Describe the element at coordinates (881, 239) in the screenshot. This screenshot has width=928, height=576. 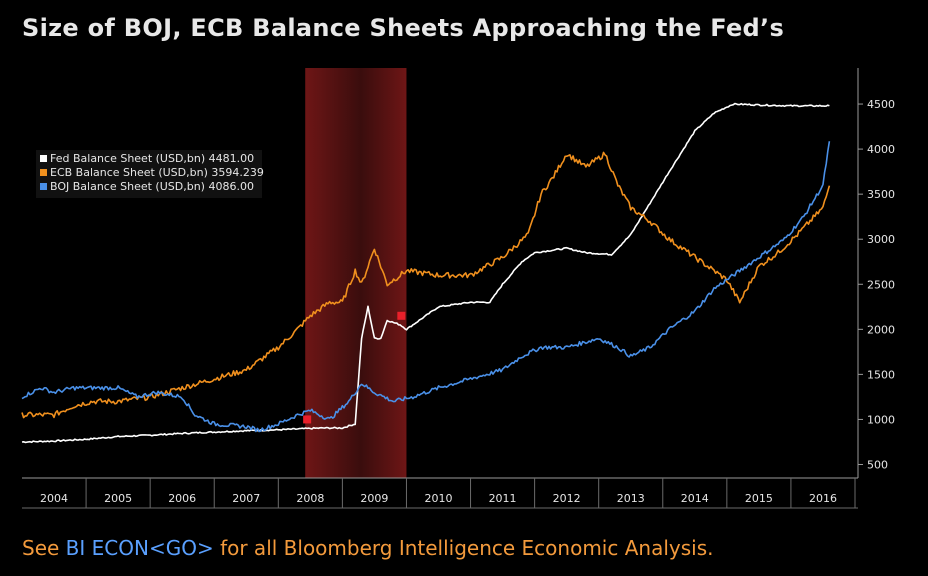
I see `y-tick-label: 3000` at that location.